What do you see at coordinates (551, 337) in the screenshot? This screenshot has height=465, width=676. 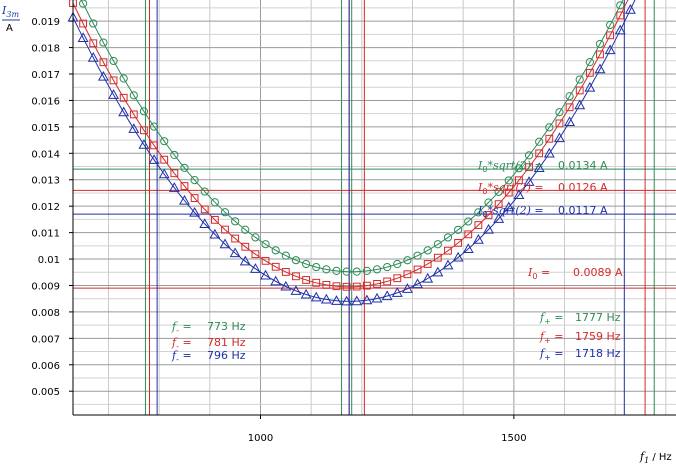 I see `red-annotation-label: f+ =` at bounding box center [551, 337].